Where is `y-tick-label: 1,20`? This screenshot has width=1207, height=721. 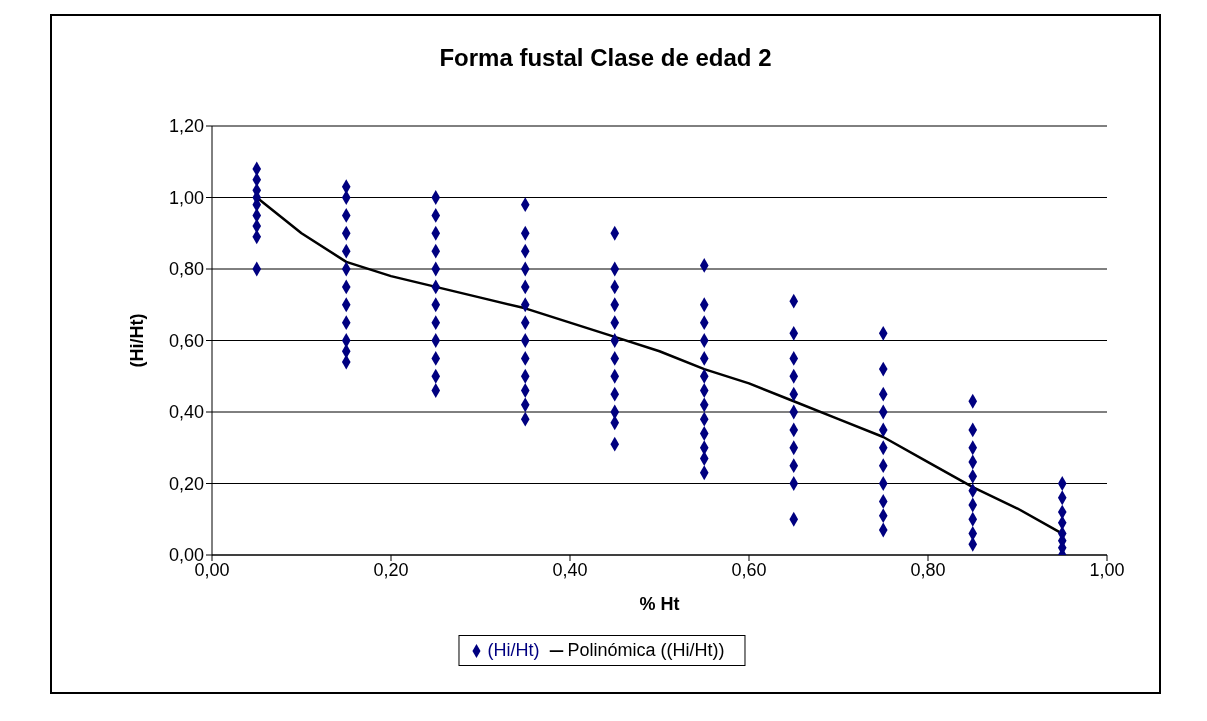 y-tick-label: 1,20 is located at coordinates (186, 126).